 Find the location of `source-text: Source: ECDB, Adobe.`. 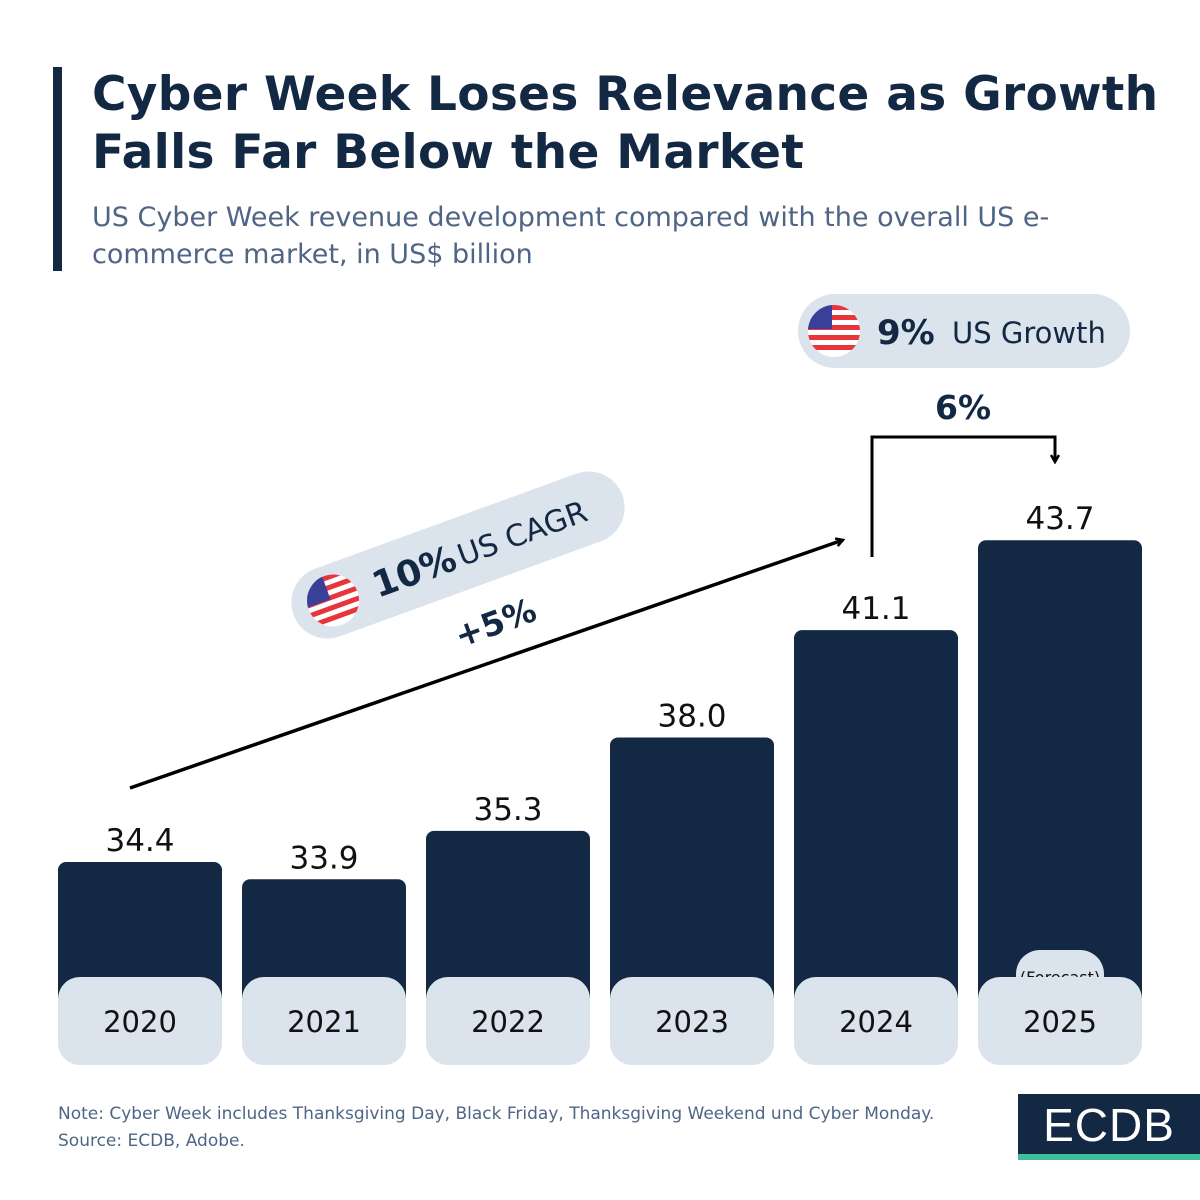

source-text: Source: ECDB, Adobe. is located at coordinates (151, 1141).